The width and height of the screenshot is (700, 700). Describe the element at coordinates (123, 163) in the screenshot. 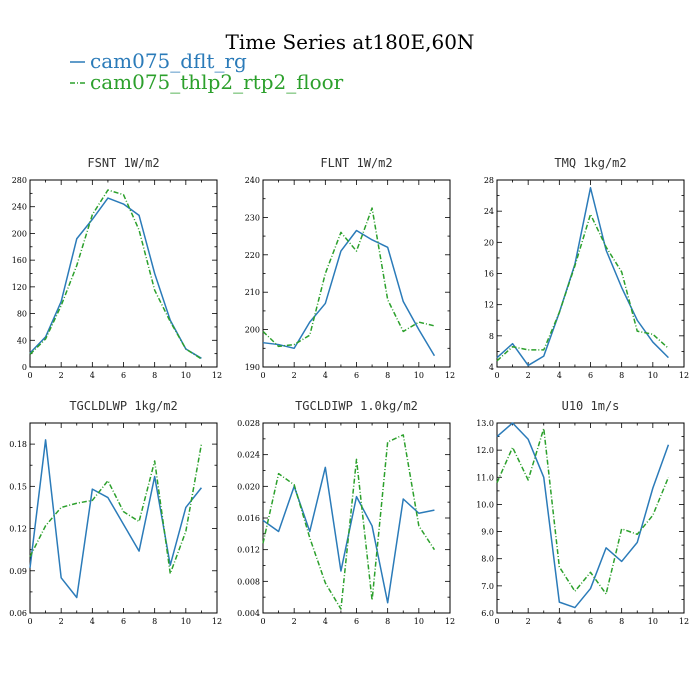

I see `panel-title: FSNT 1W/m2` at that location.